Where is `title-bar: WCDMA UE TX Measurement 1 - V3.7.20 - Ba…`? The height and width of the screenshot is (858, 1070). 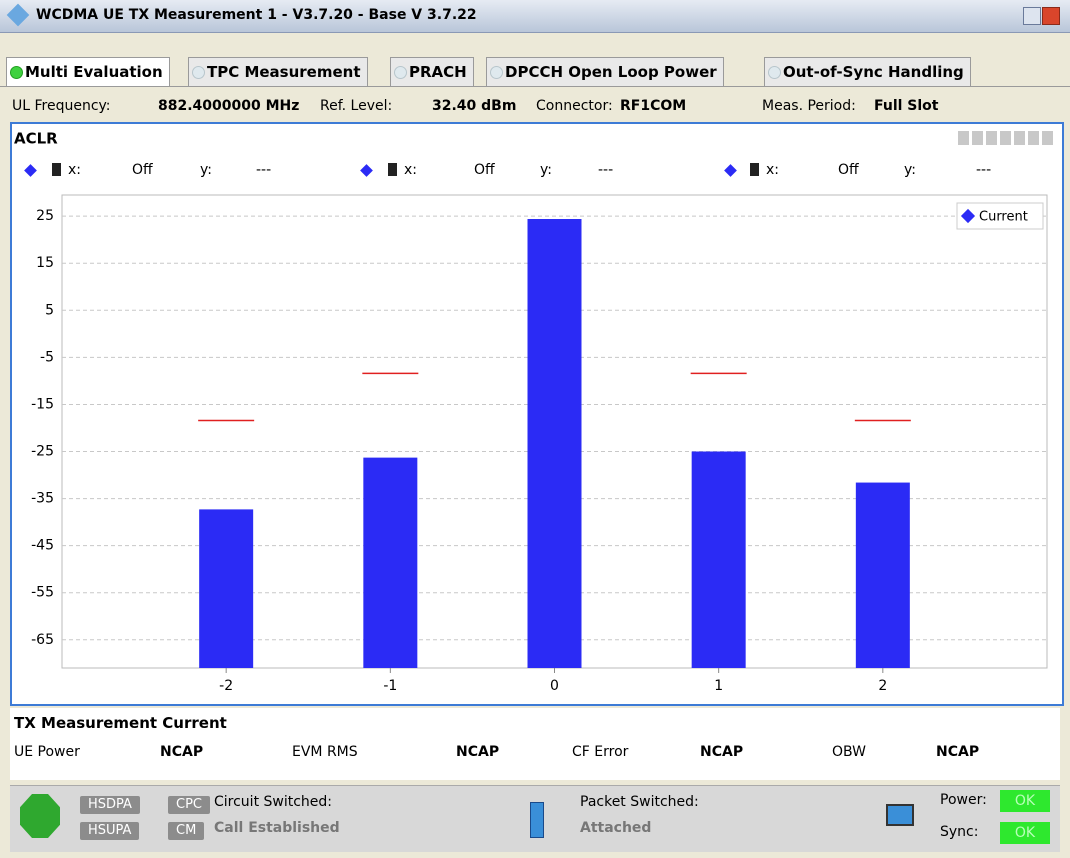 title-bar: WCDMA UE TX Measurement 1 - V3.7.20 - Ba… is located at coordinates (535, 16).